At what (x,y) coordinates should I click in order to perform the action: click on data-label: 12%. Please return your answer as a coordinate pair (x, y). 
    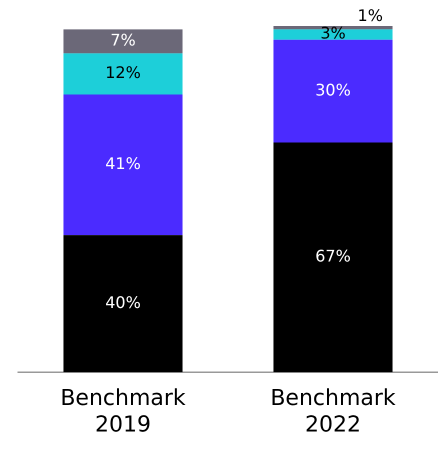
    Looking at the image, I should click on (123, 72).